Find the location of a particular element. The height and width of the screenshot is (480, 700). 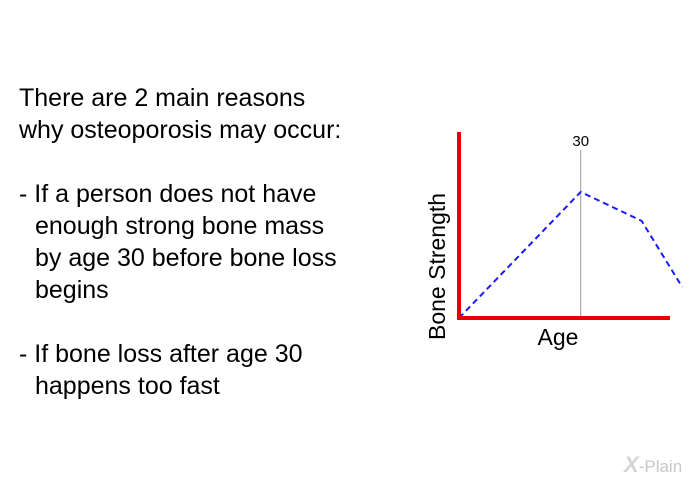

bullet-1-line-4: begins is located at coordinates (72, 290).